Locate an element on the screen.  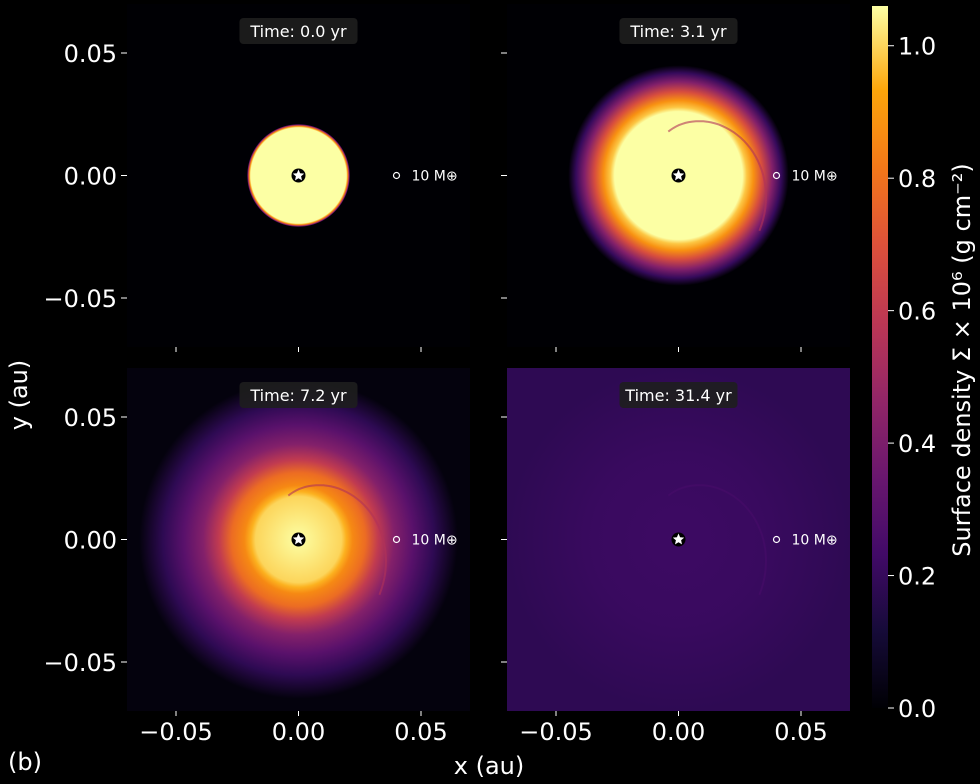
colorbar-tick-label: 0.2 is located at coordinates (917, 577).